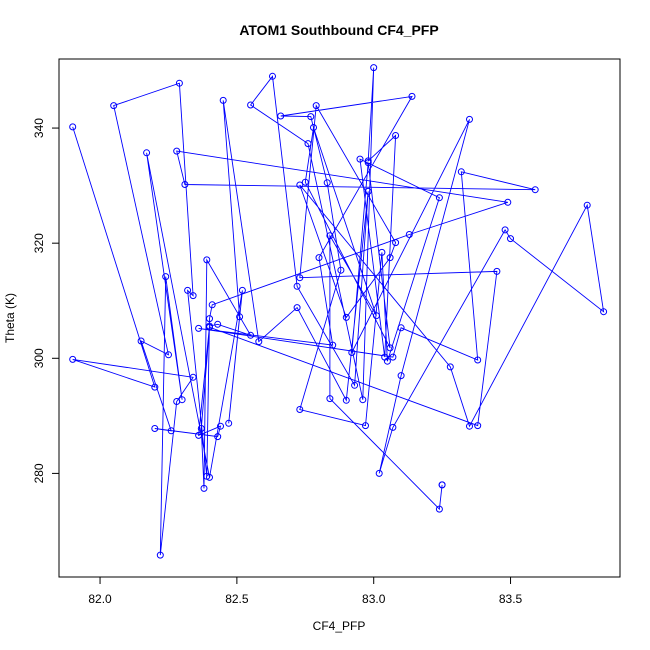 Image resolution: width=650 pixels, height=650 pixels. I want to click on x-tick-label-2: 83.0, so click(374, 599).